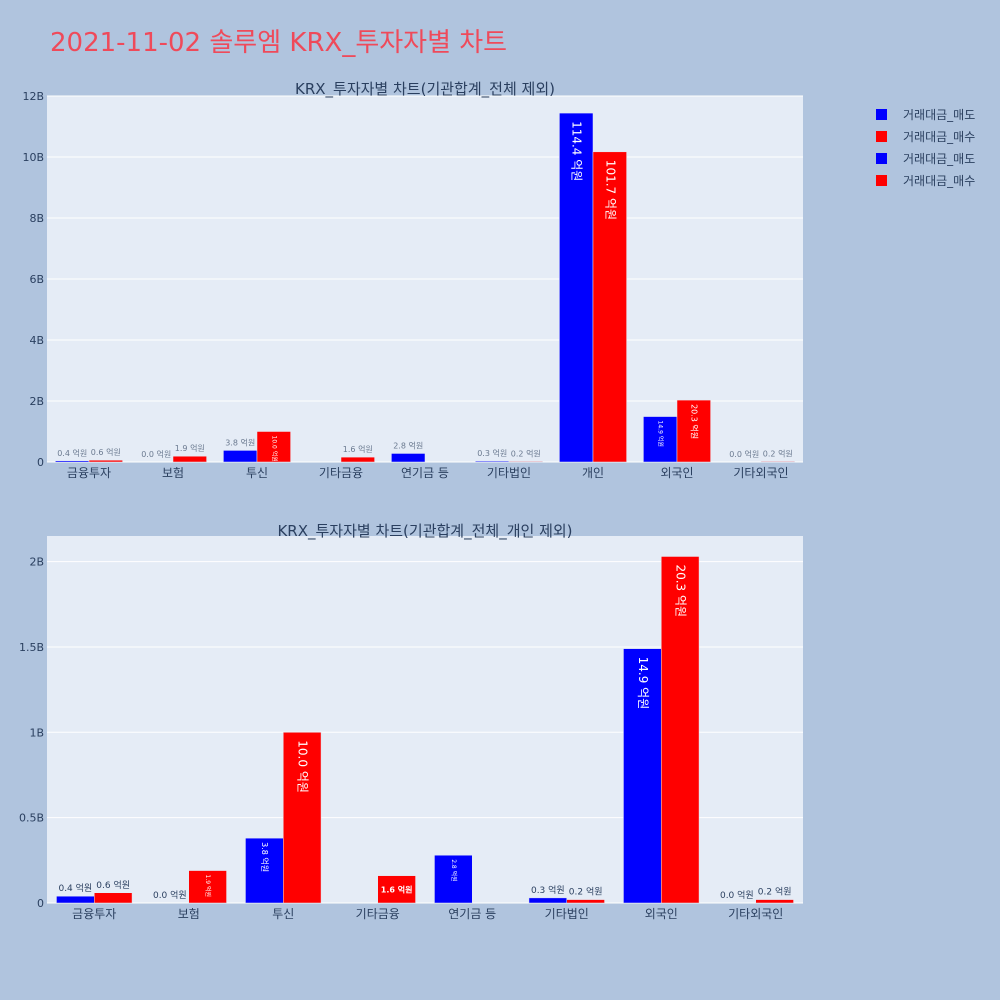 The width and height of the screenshot is (1000, 1000). What do you see at coordinates (31, 818) in the screenshot?
I see `y-tick-label: 0.5B` at bounding box center [31, 818].